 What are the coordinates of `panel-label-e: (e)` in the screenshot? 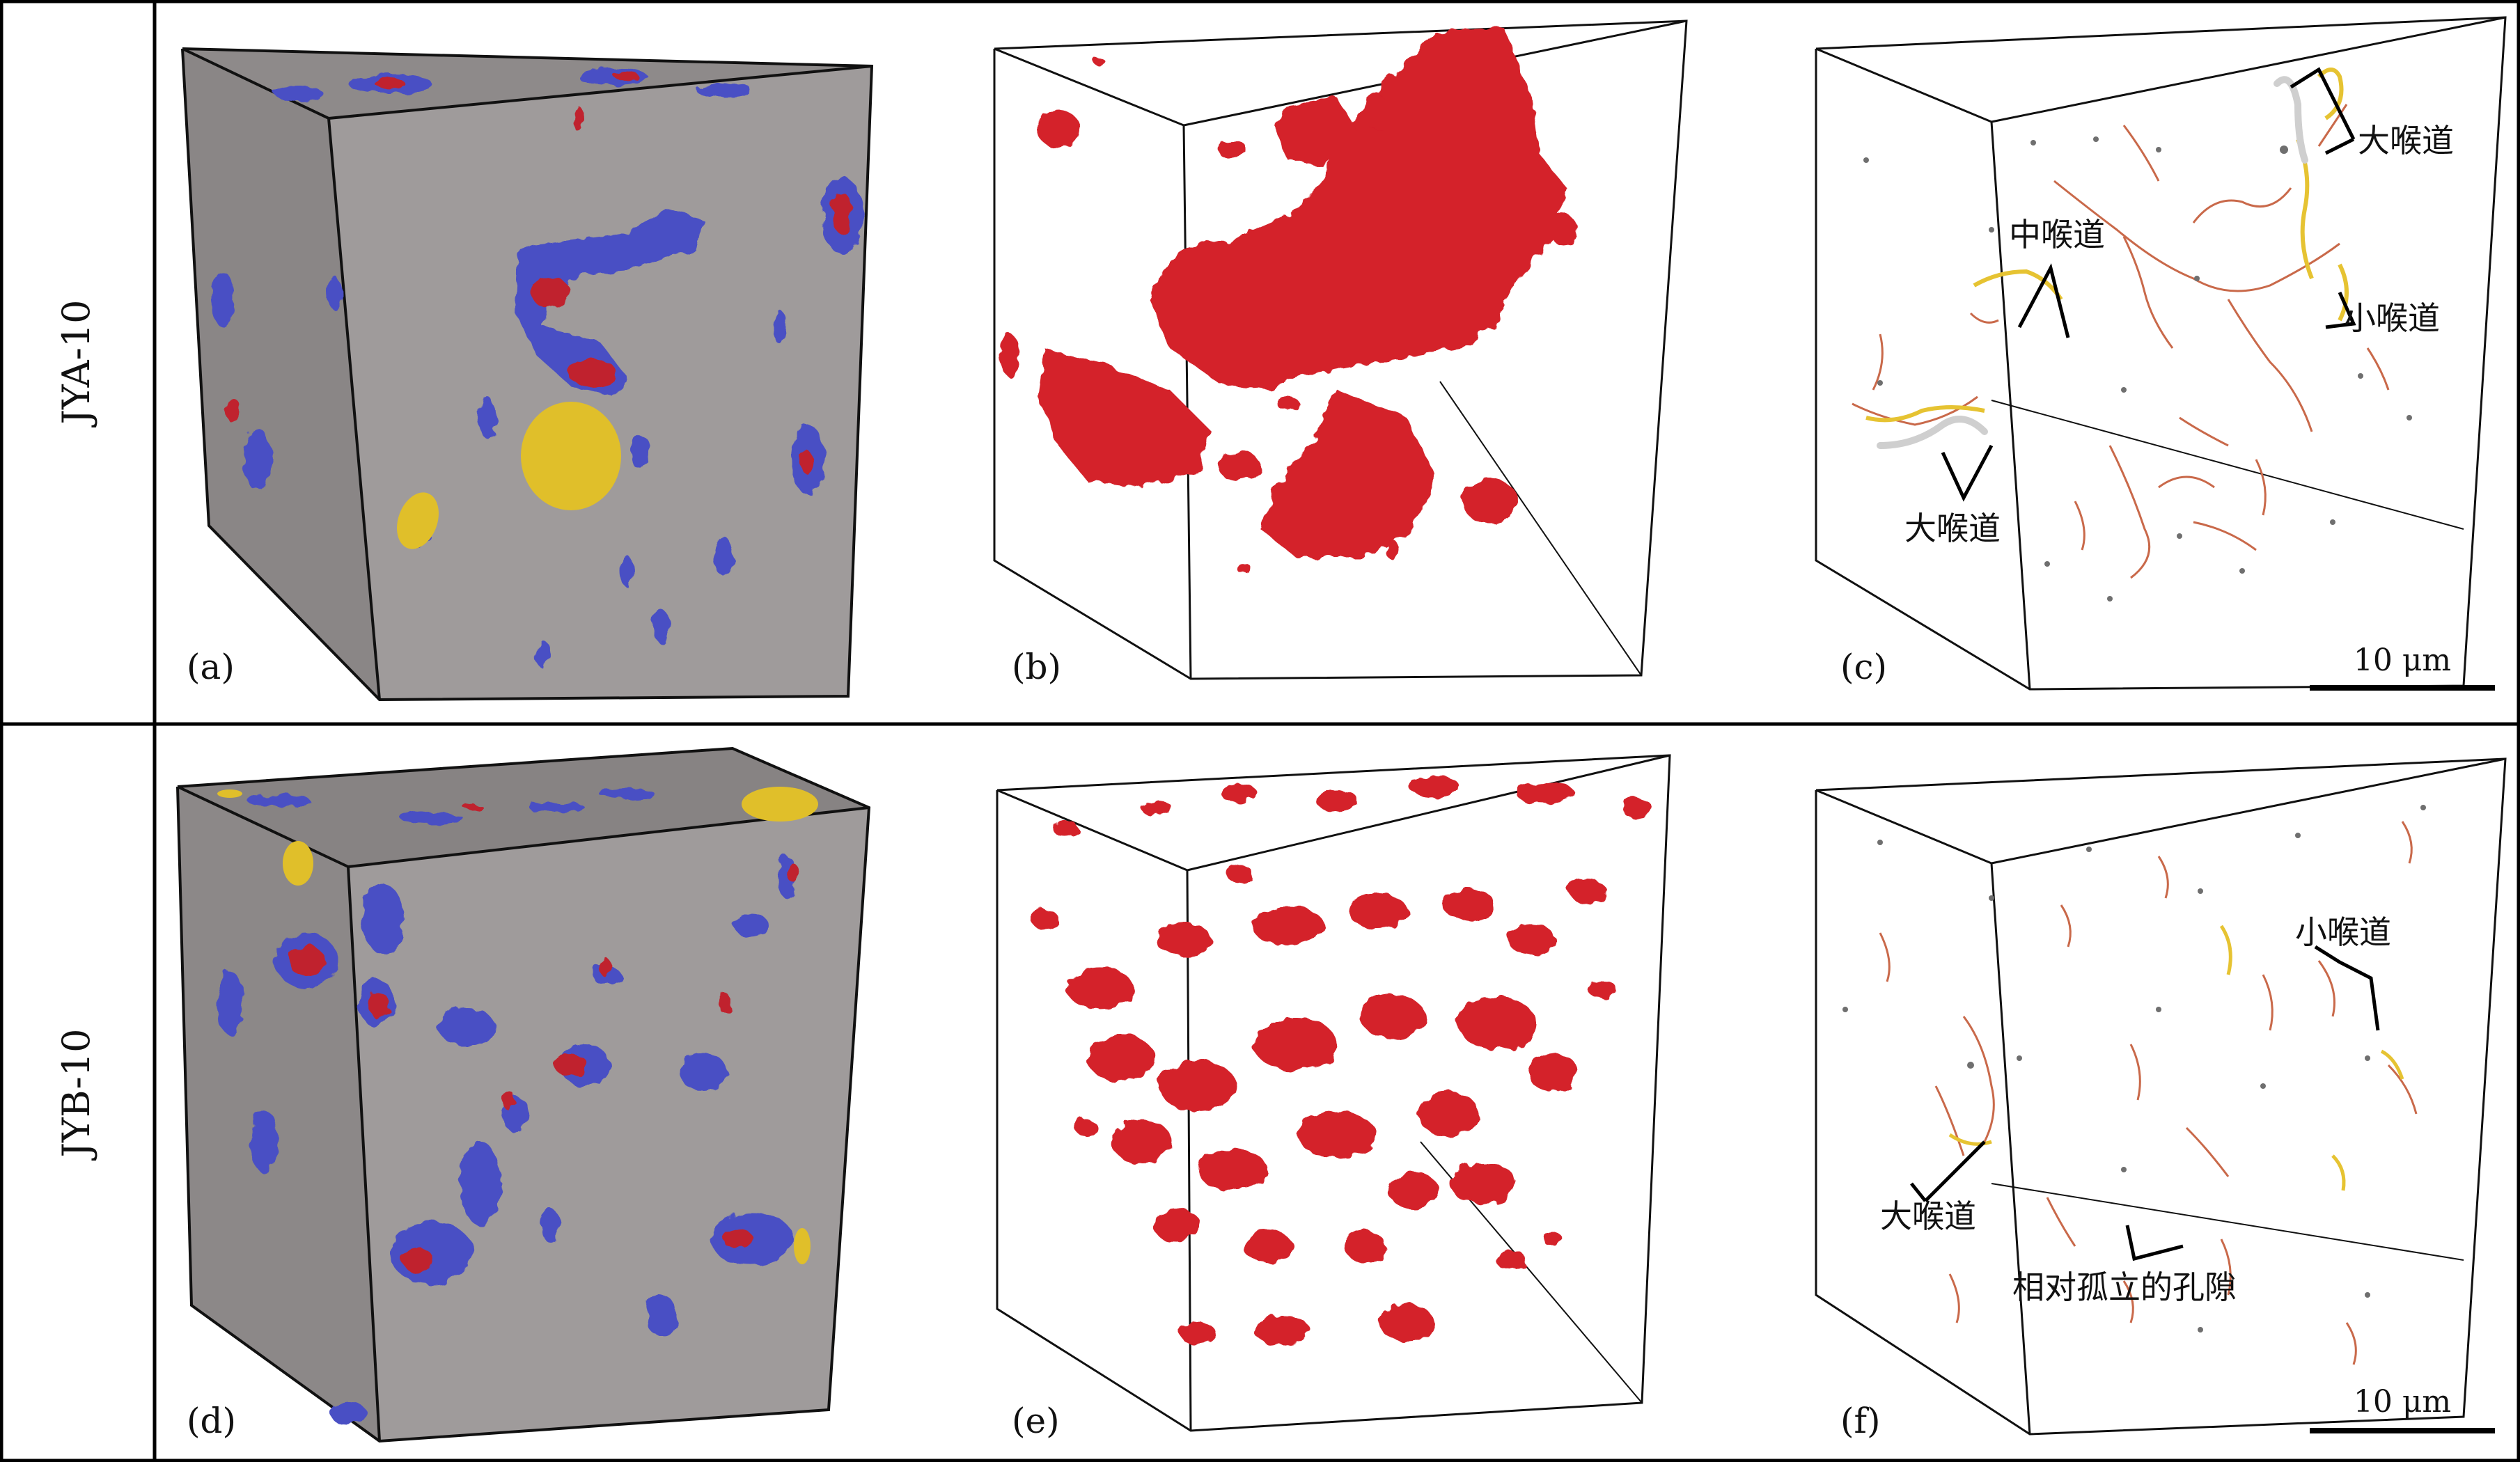 It's located at (1036, 1421).